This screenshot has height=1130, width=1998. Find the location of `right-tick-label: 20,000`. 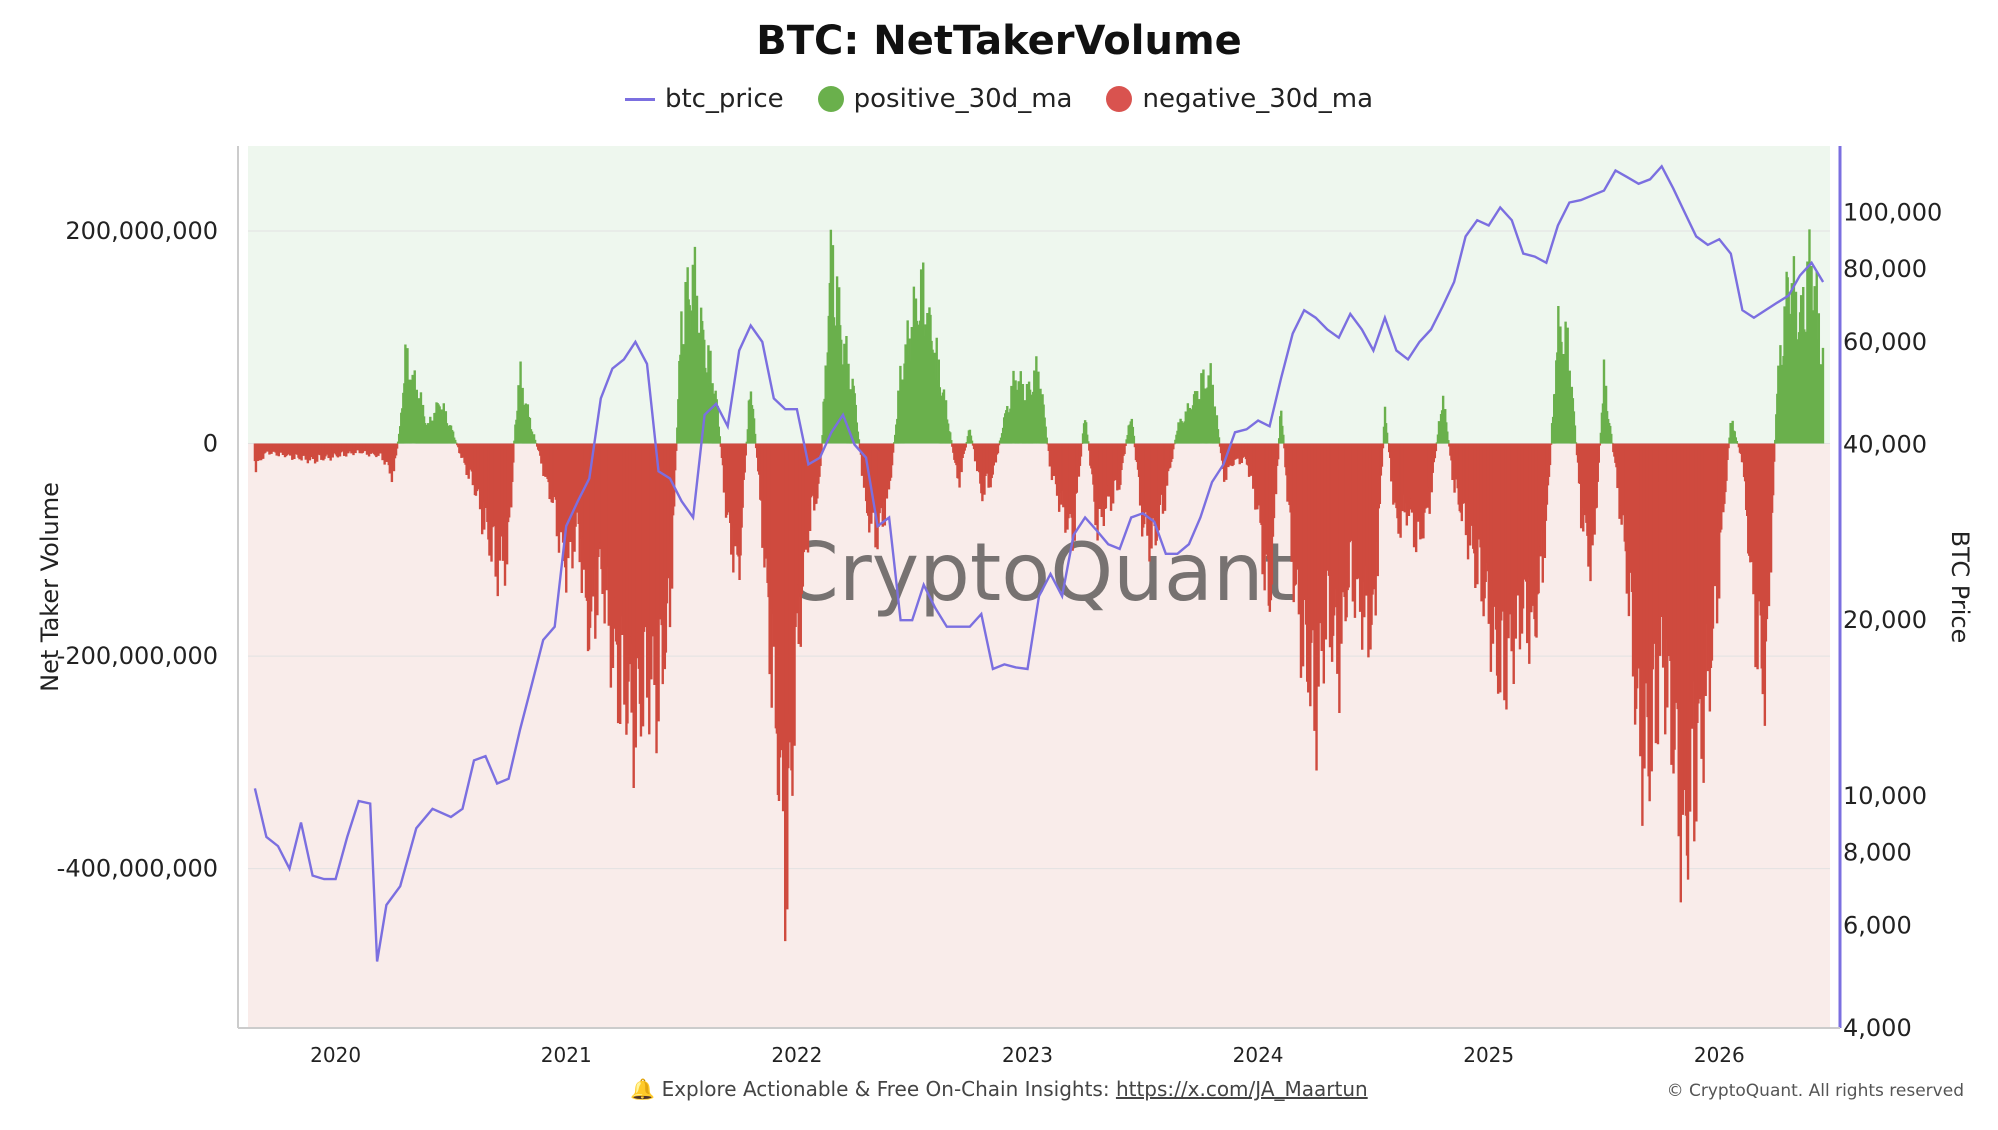

right-tick-label: 20,000 is located at coordinates (1885, 620).